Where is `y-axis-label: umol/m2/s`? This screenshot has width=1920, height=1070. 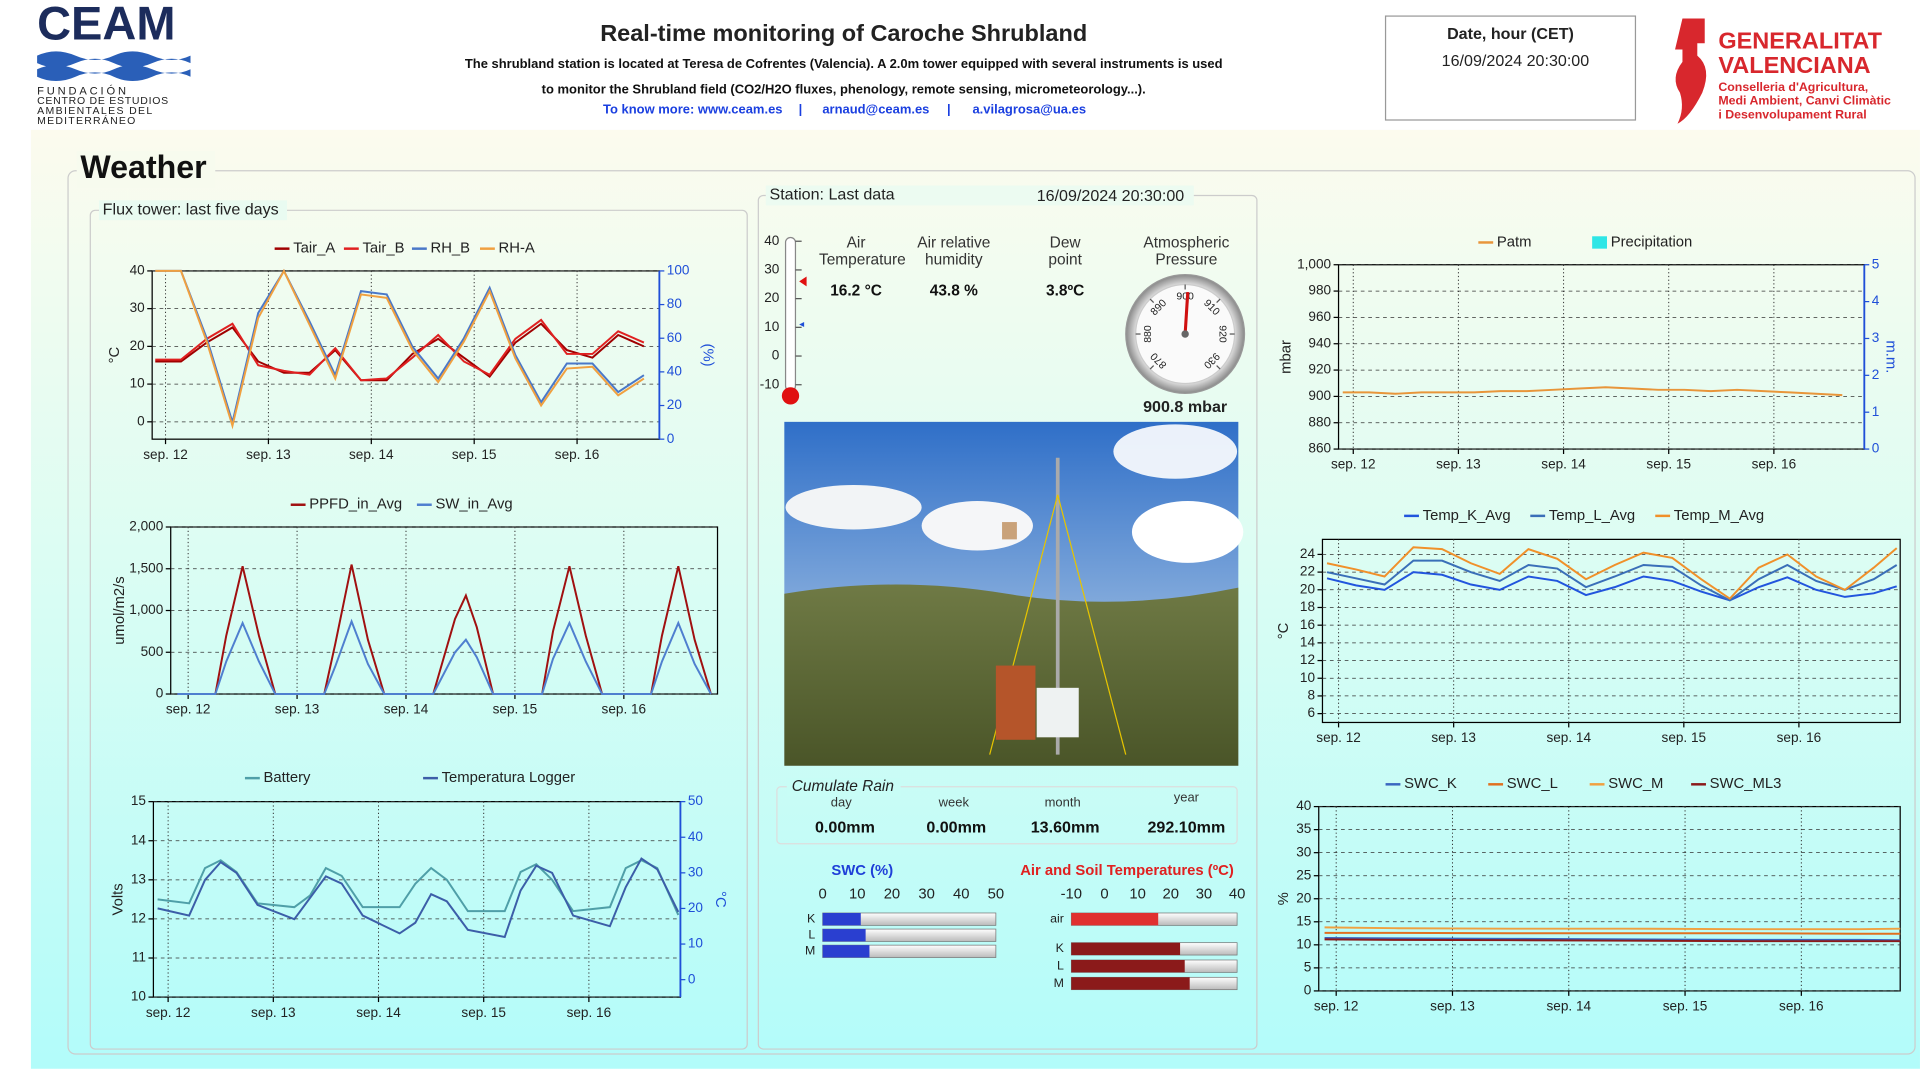 y-axis-label: umol/m2/s is located at coordinates (120, 610).